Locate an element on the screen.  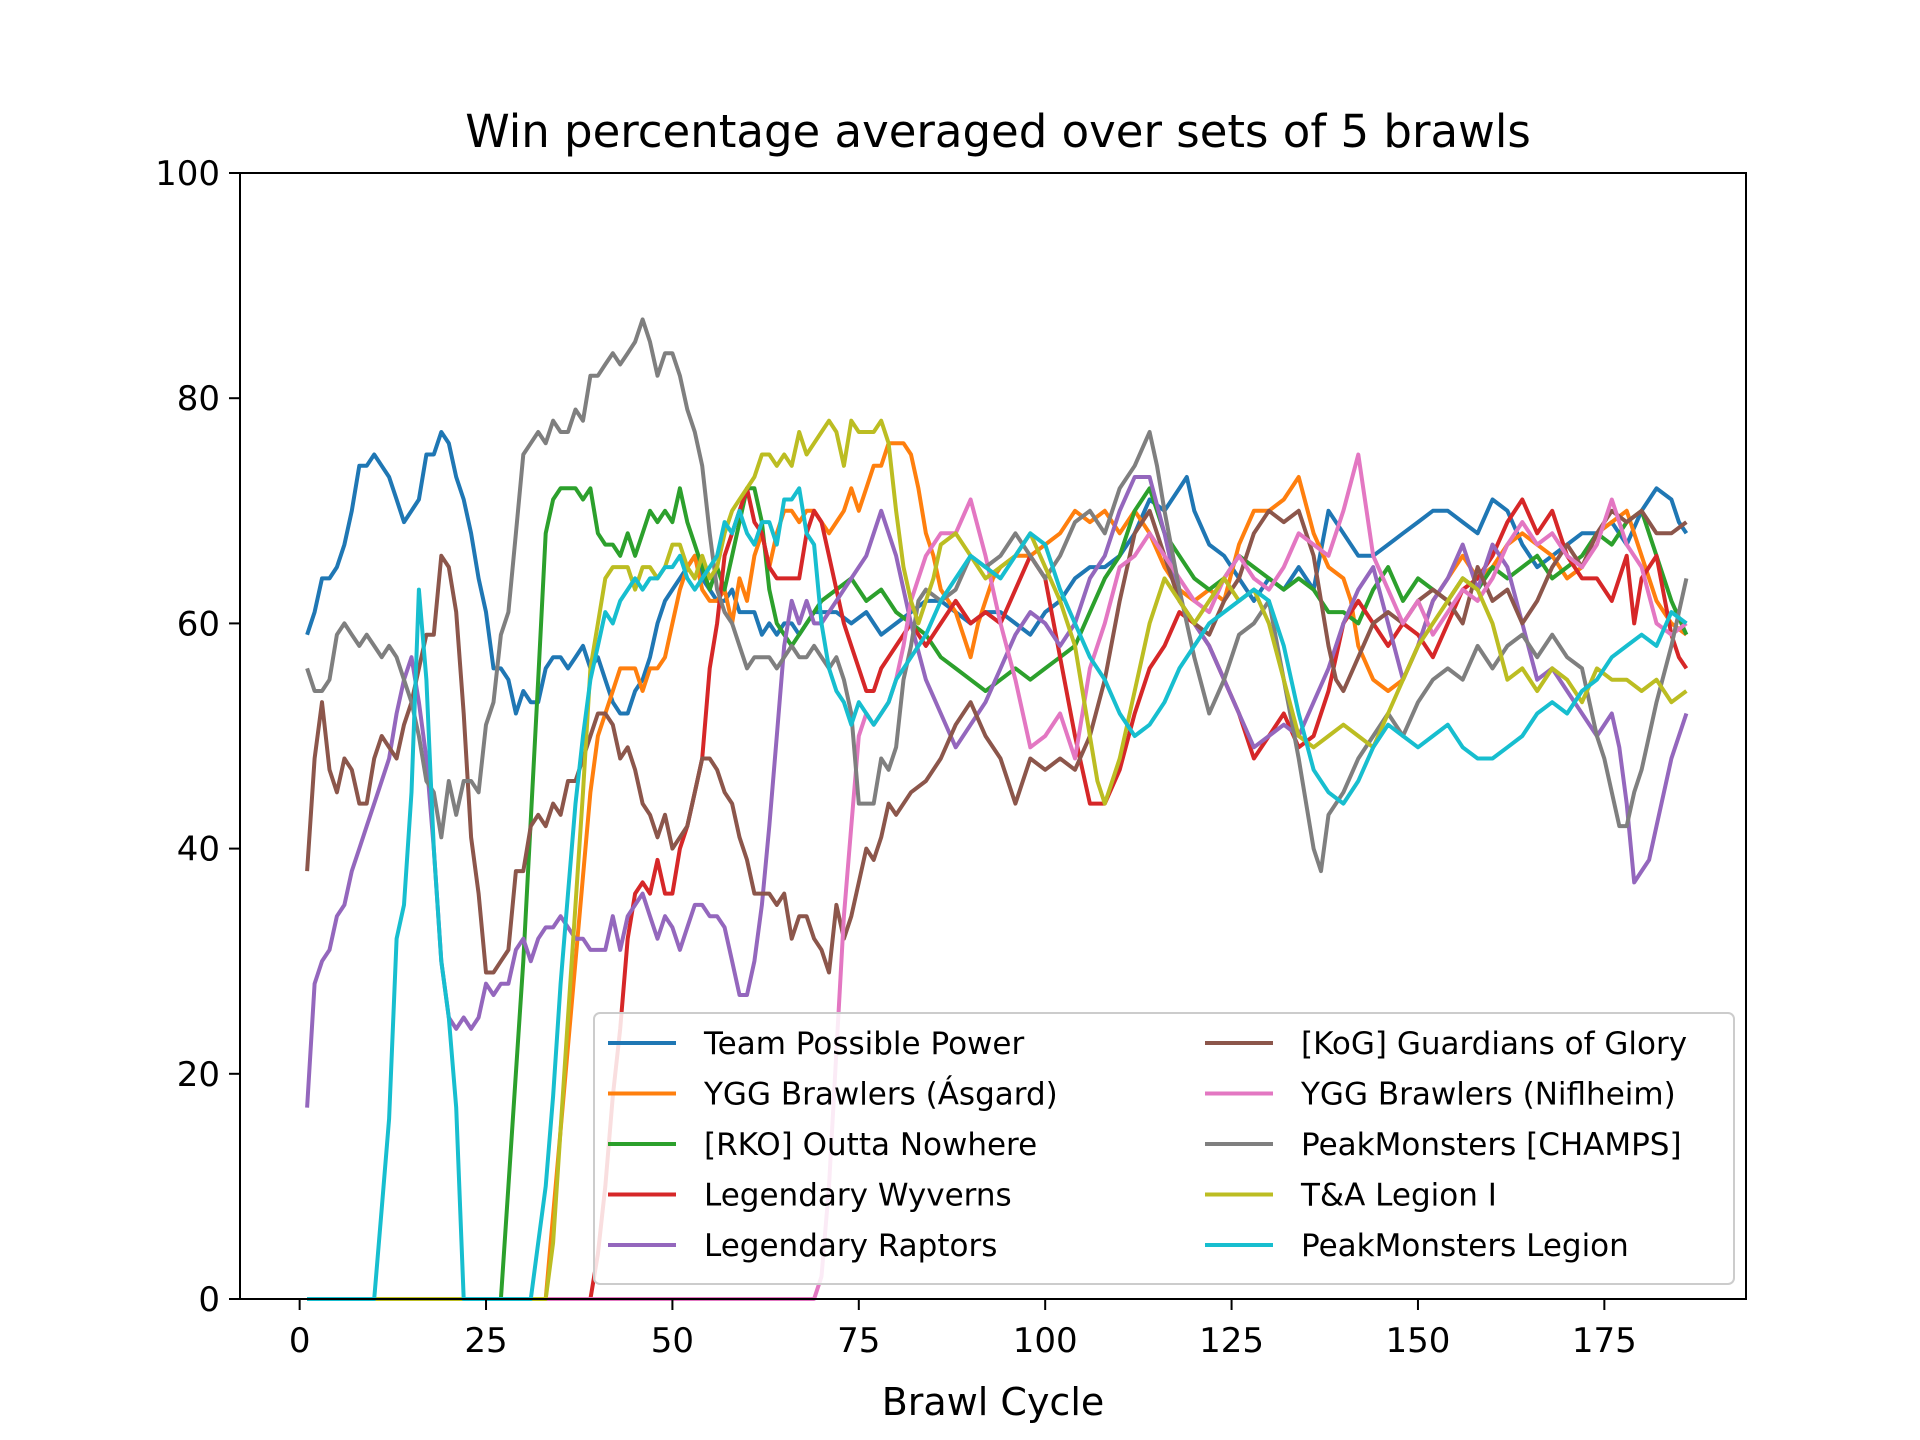
y-tick-label: 100 is located at coordinates (187, 174).